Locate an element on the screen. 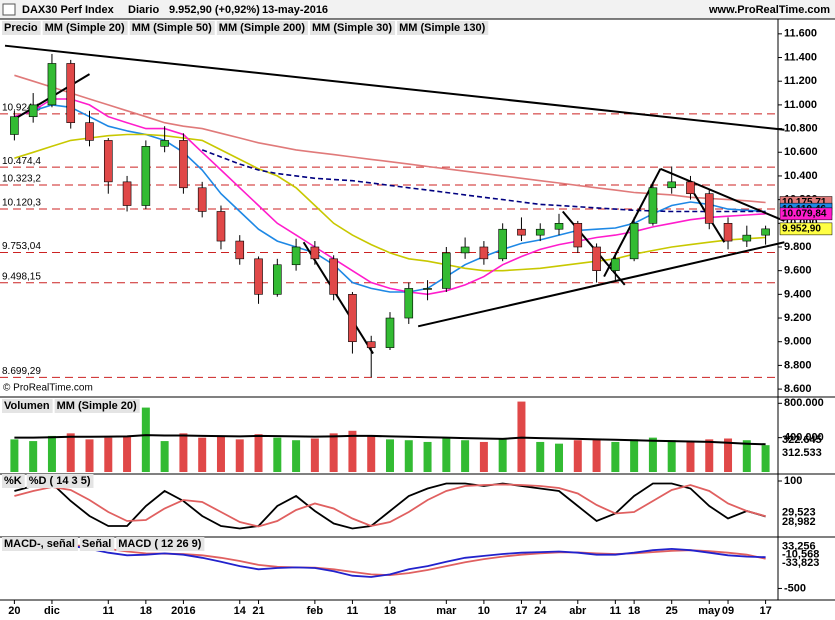 The image size is (835, 620). x-tick-label: 25 is located at coordinates (672, 611).